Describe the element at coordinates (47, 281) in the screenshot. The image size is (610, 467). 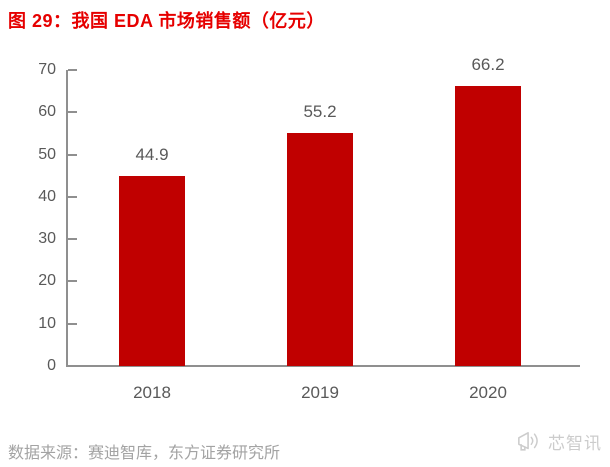
I see `y-tick-label: 20` at that location.